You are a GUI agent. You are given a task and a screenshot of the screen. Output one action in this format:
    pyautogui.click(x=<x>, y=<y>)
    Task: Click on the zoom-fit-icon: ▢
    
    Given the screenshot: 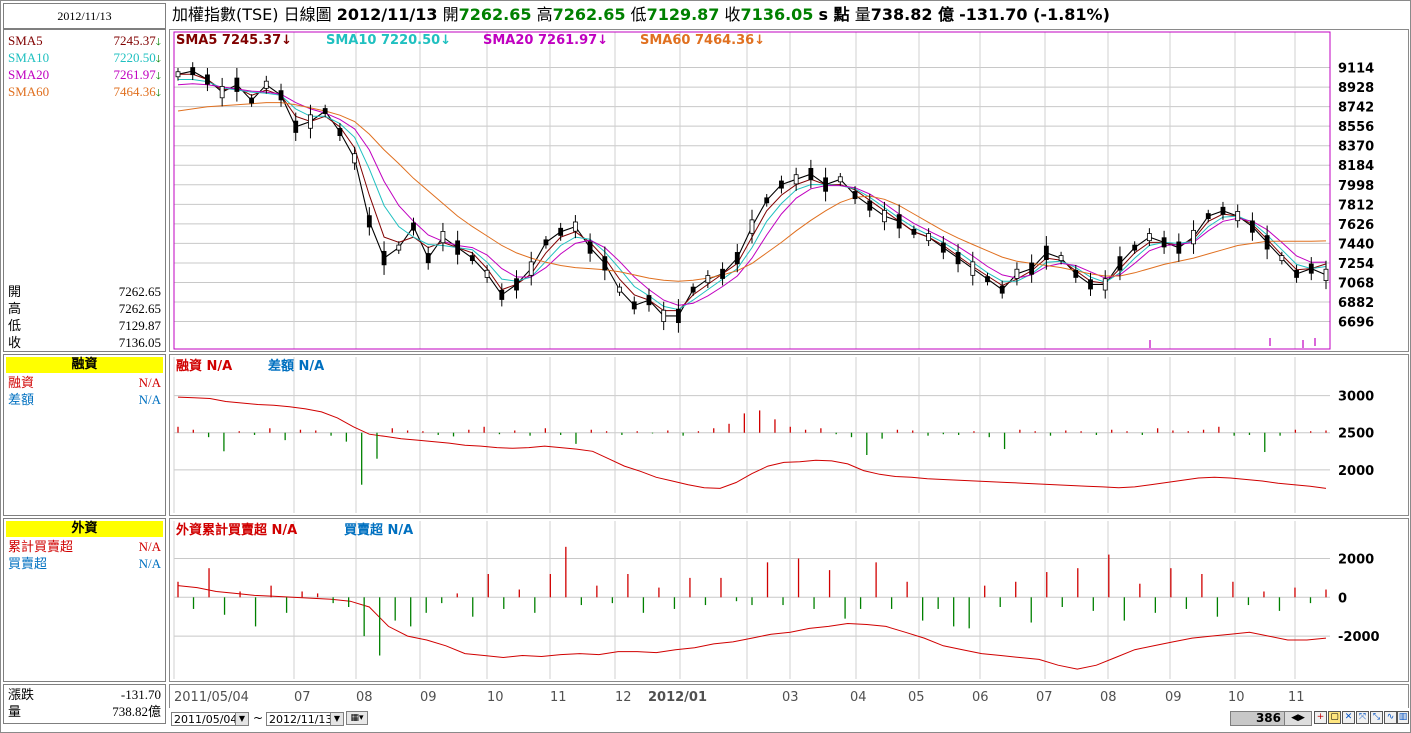 What is the action you would take?
    pyautogui.click(x=1334, y=717)
    